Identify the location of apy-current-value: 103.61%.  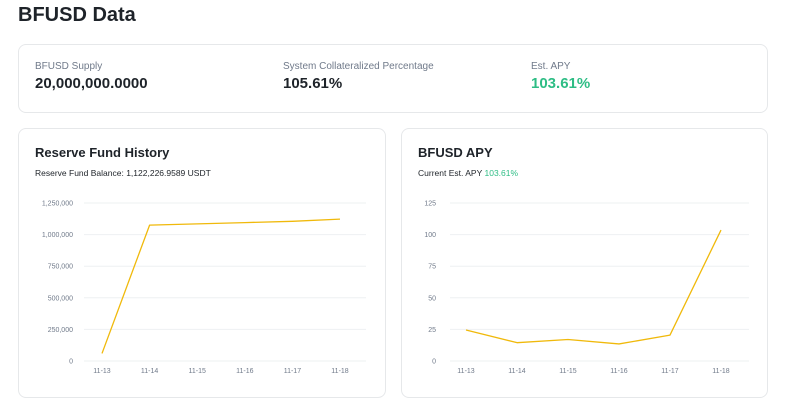
(501, 173).